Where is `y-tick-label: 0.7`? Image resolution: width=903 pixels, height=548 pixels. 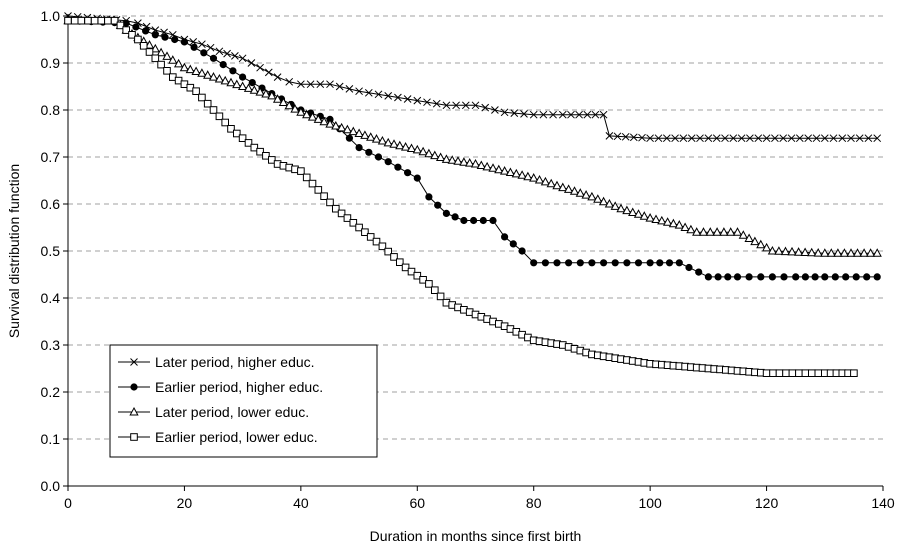
y-tick-label: 0.7 is located at coordinates (51, 157).